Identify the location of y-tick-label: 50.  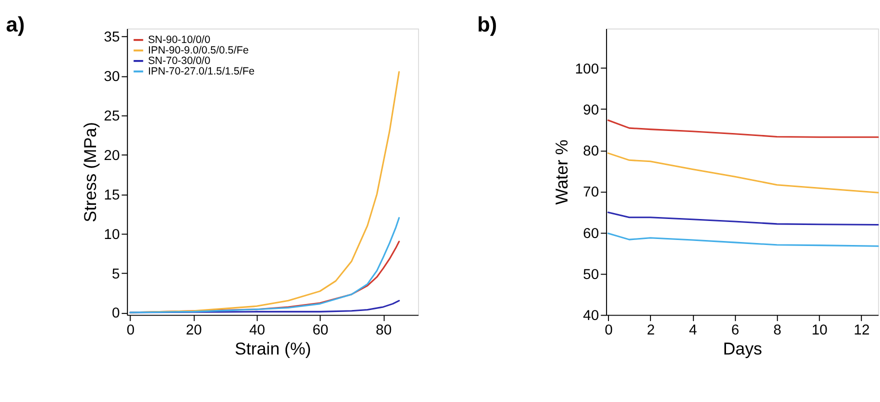
(591, 274).